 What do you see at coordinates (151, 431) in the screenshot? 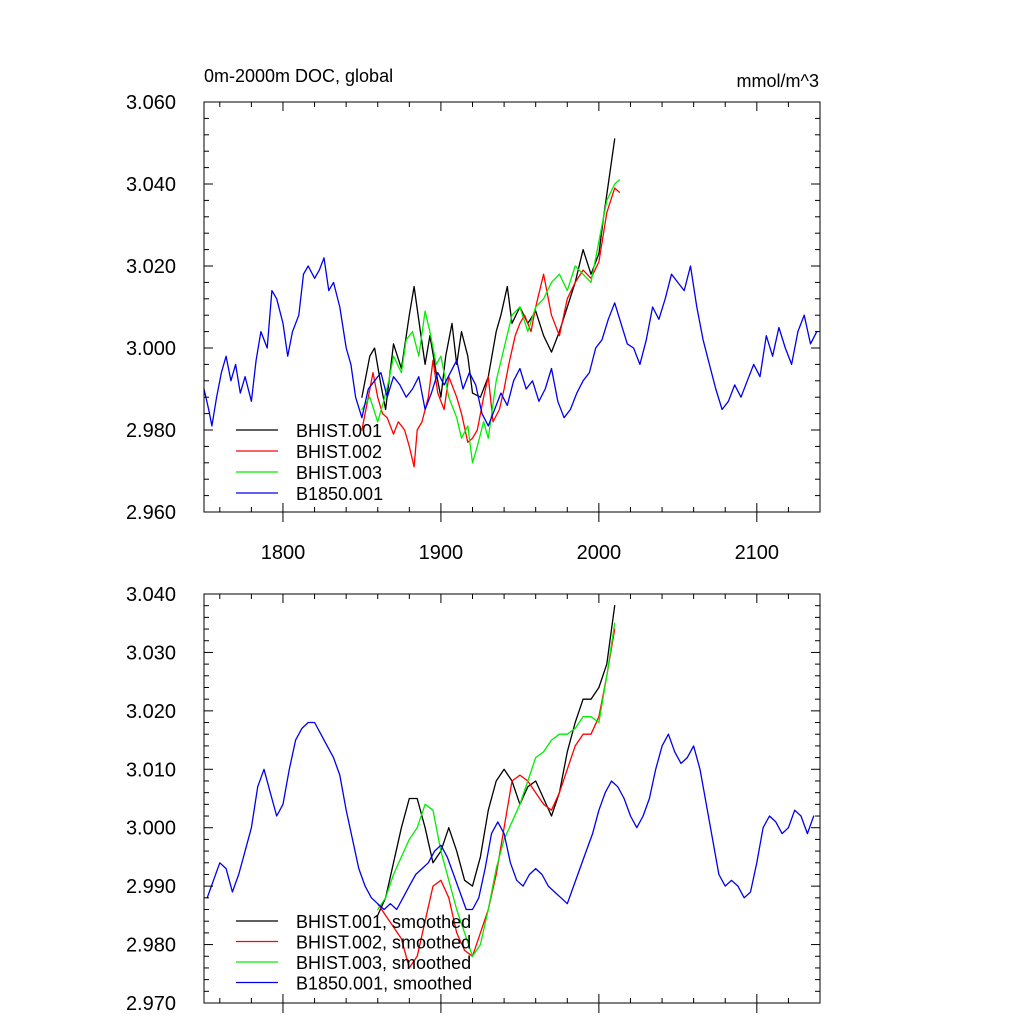
I see `top-ytick-label: 2.980` at bounding box center [151, 431].